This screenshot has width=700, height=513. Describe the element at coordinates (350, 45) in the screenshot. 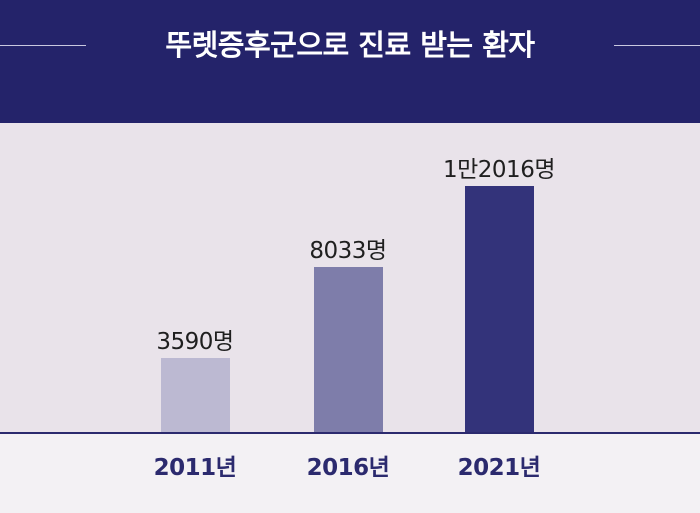

I see `chart-title: 뚜렛증후군으로 진료 받는 환자` at that location.